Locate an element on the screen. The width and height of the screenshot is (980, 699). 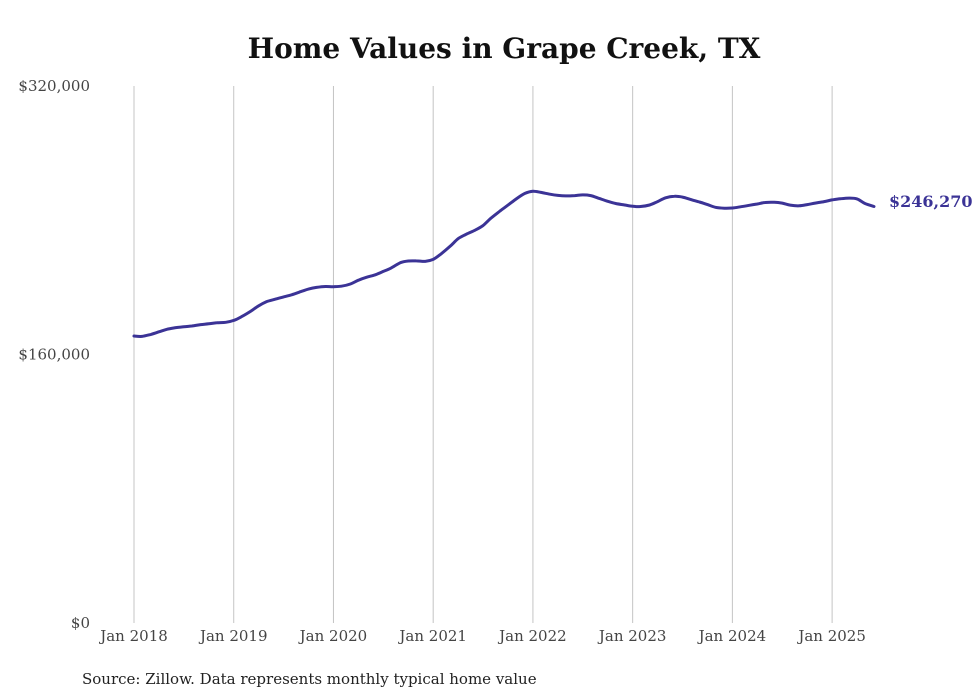
x-tick-label: Jan 2025 is located at coordinates (831, 636).